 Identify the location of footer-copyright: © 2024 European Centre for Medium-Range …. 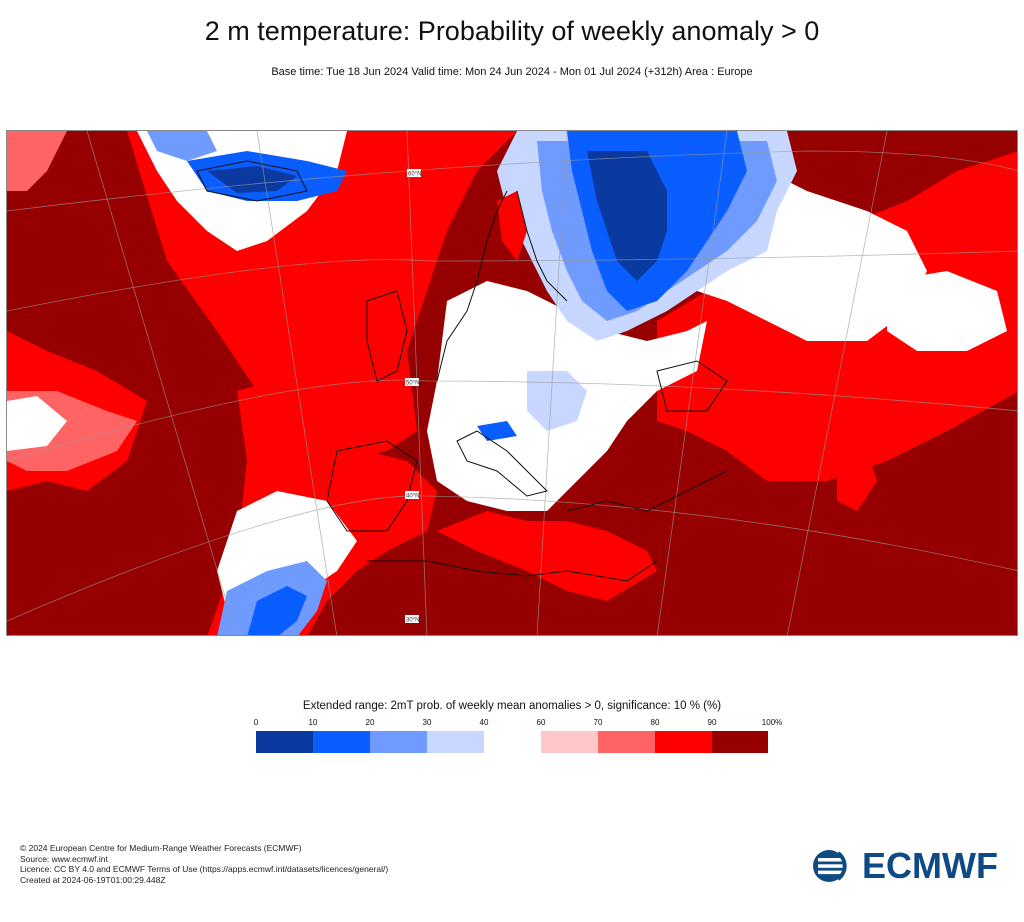
(161, 848).